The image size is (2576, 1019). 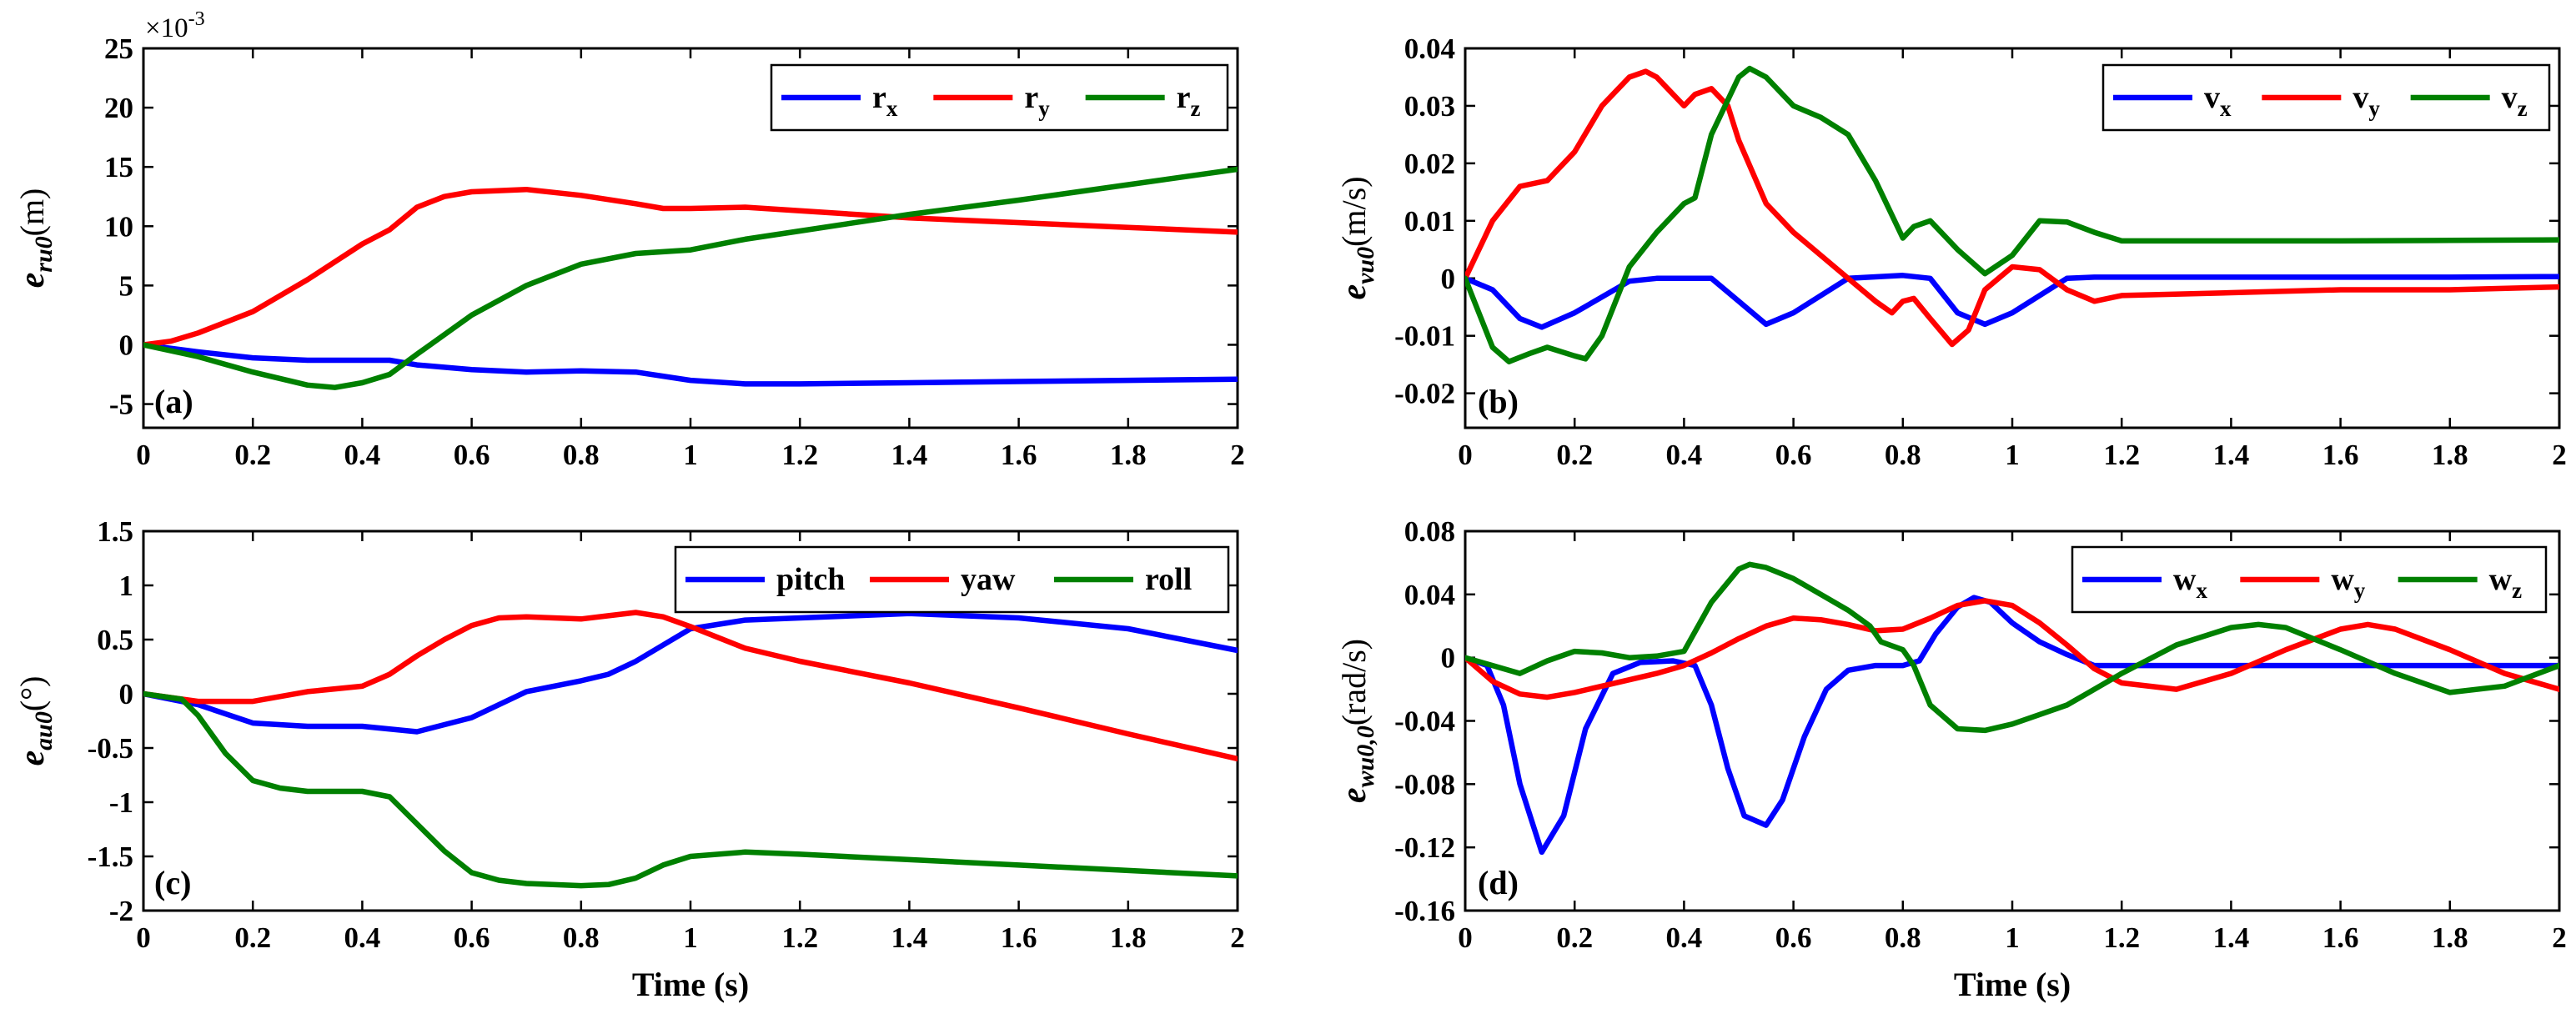 I want to click on legend-label-wy: wy, so click(x=2348, y=582).